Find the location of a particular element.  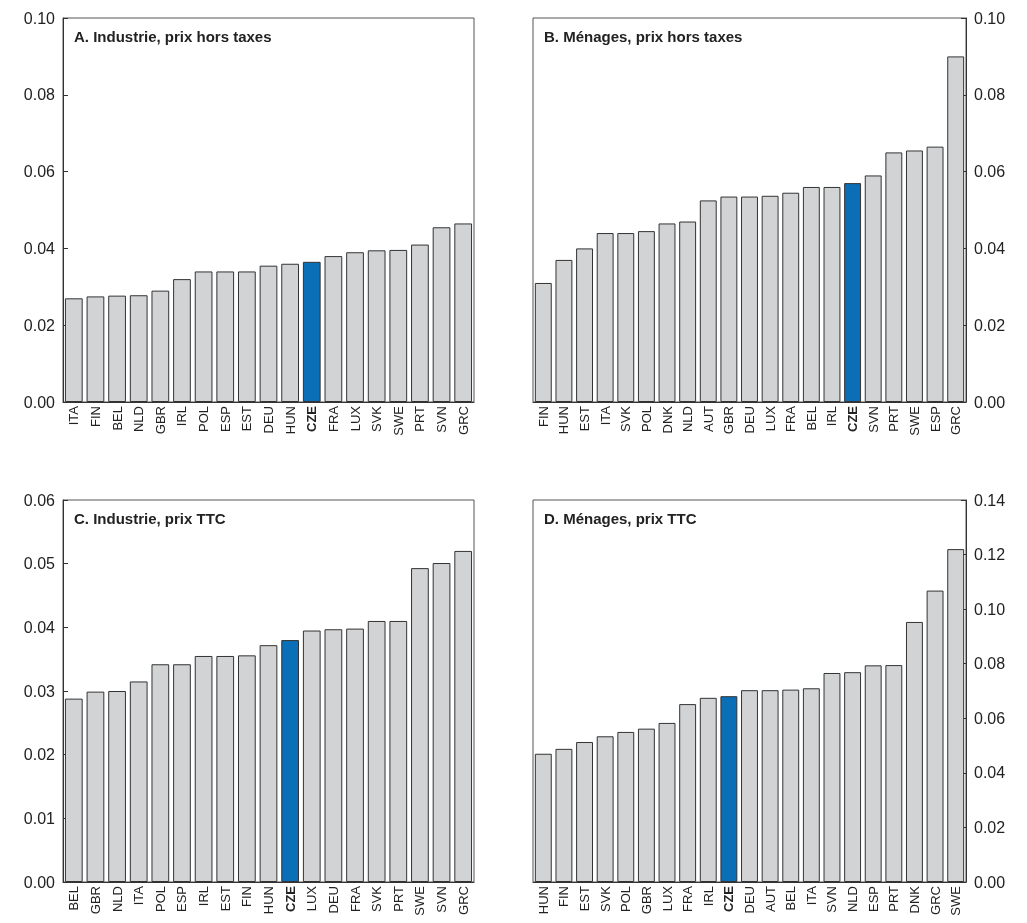

text: C. Industrie, prix TTC is located at coordinates (150, 518).